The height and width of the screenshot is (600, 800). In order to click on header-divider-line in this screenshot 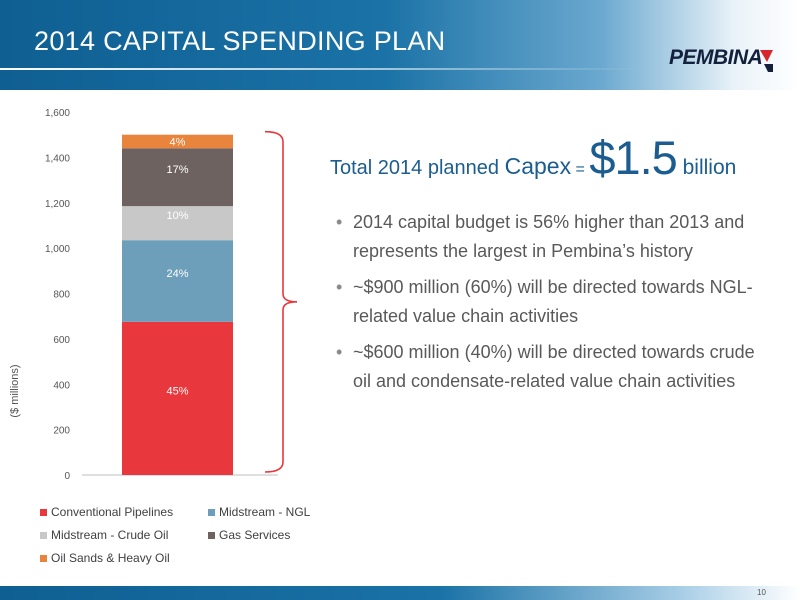, I will do `click(320, 69)`.